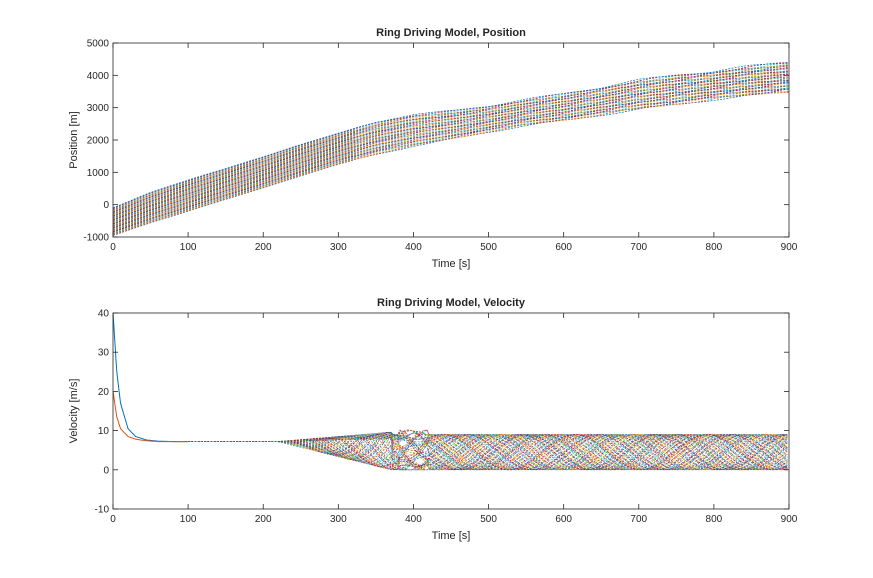  What do you see at coordinates (98, 76) in the screenshot?
I see `position-y-tick-label: 4000` at bounding box center [98, 76].